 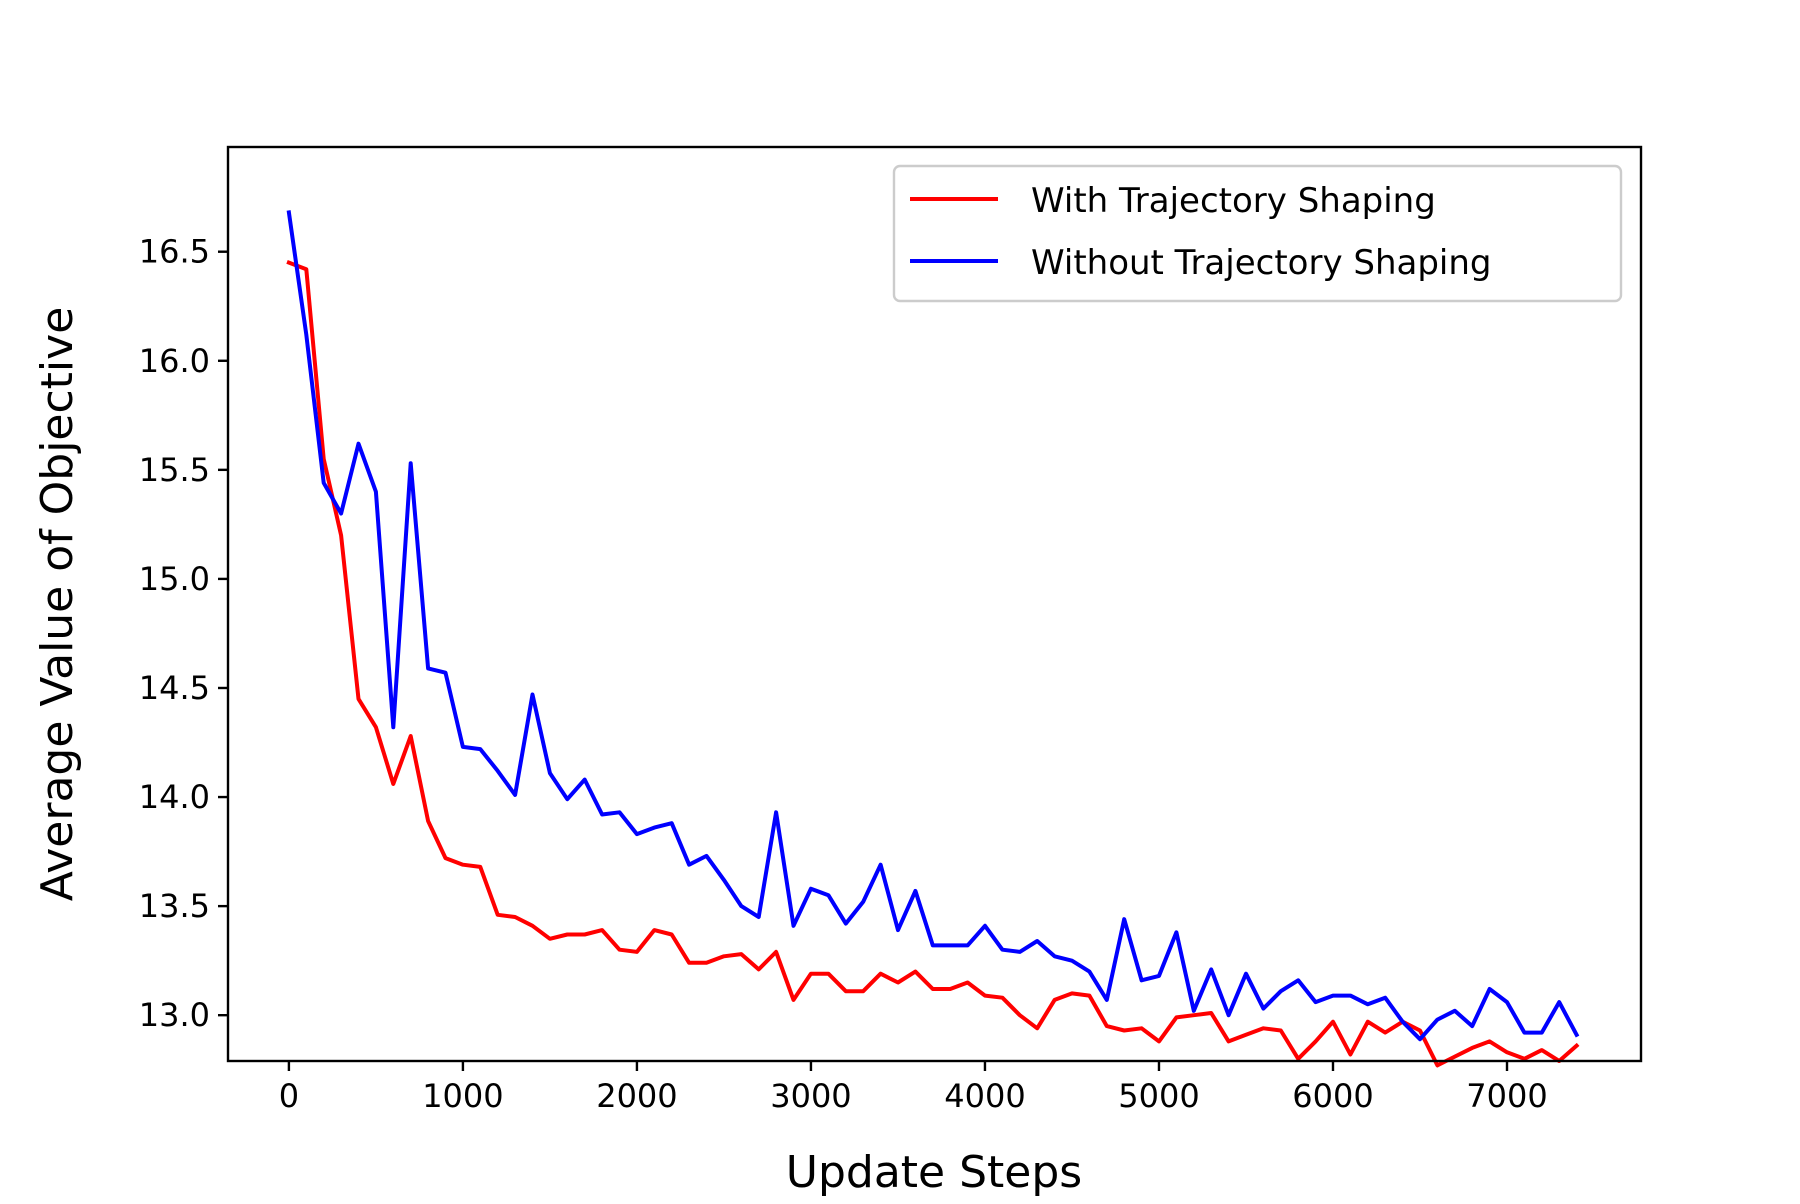 I want to click on y-tick-label: 16.5, so click(x=174, y=252).